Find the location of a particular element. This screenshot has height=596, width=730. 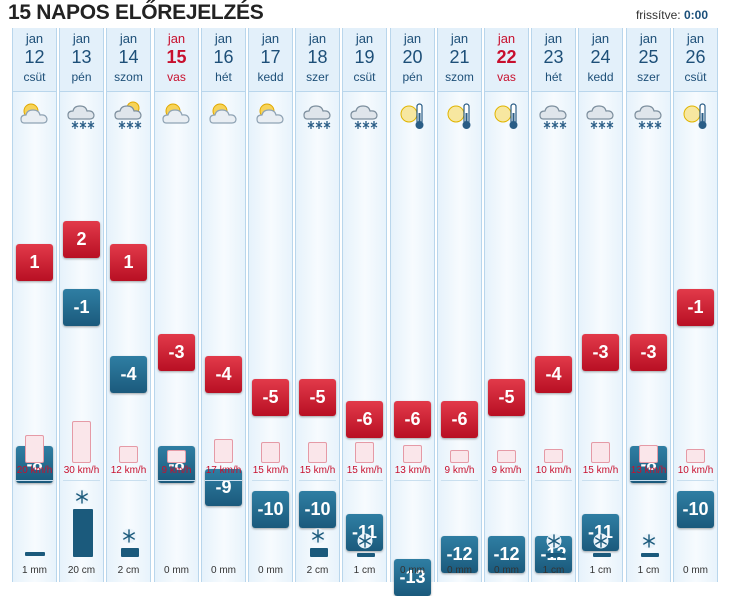

day-column: jan 13 pén 2 -1 30 km/h 20 cm is located at coordinates (81, 305).